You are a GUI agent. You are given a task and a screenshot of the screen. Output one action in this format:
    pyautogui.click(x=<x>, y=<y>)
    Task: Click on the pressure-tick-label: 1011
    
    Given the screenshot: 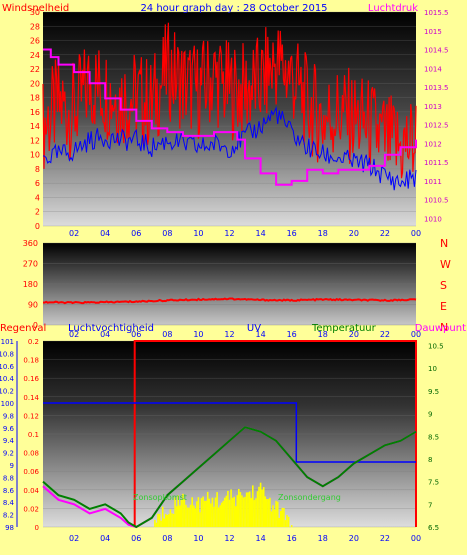 What is the action you would take?
    pyautogui.click(x=433, y=182)
    